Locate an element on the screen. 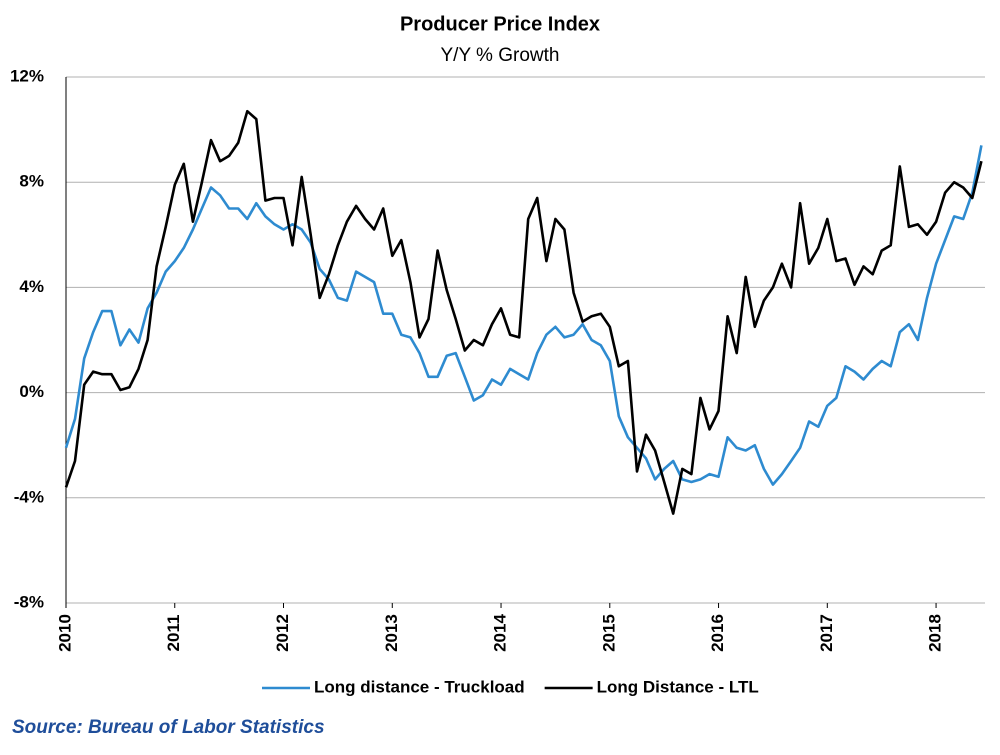 The image size is (1000, 755). x-tick-label: 2016 is located at coordinates (717, 633).